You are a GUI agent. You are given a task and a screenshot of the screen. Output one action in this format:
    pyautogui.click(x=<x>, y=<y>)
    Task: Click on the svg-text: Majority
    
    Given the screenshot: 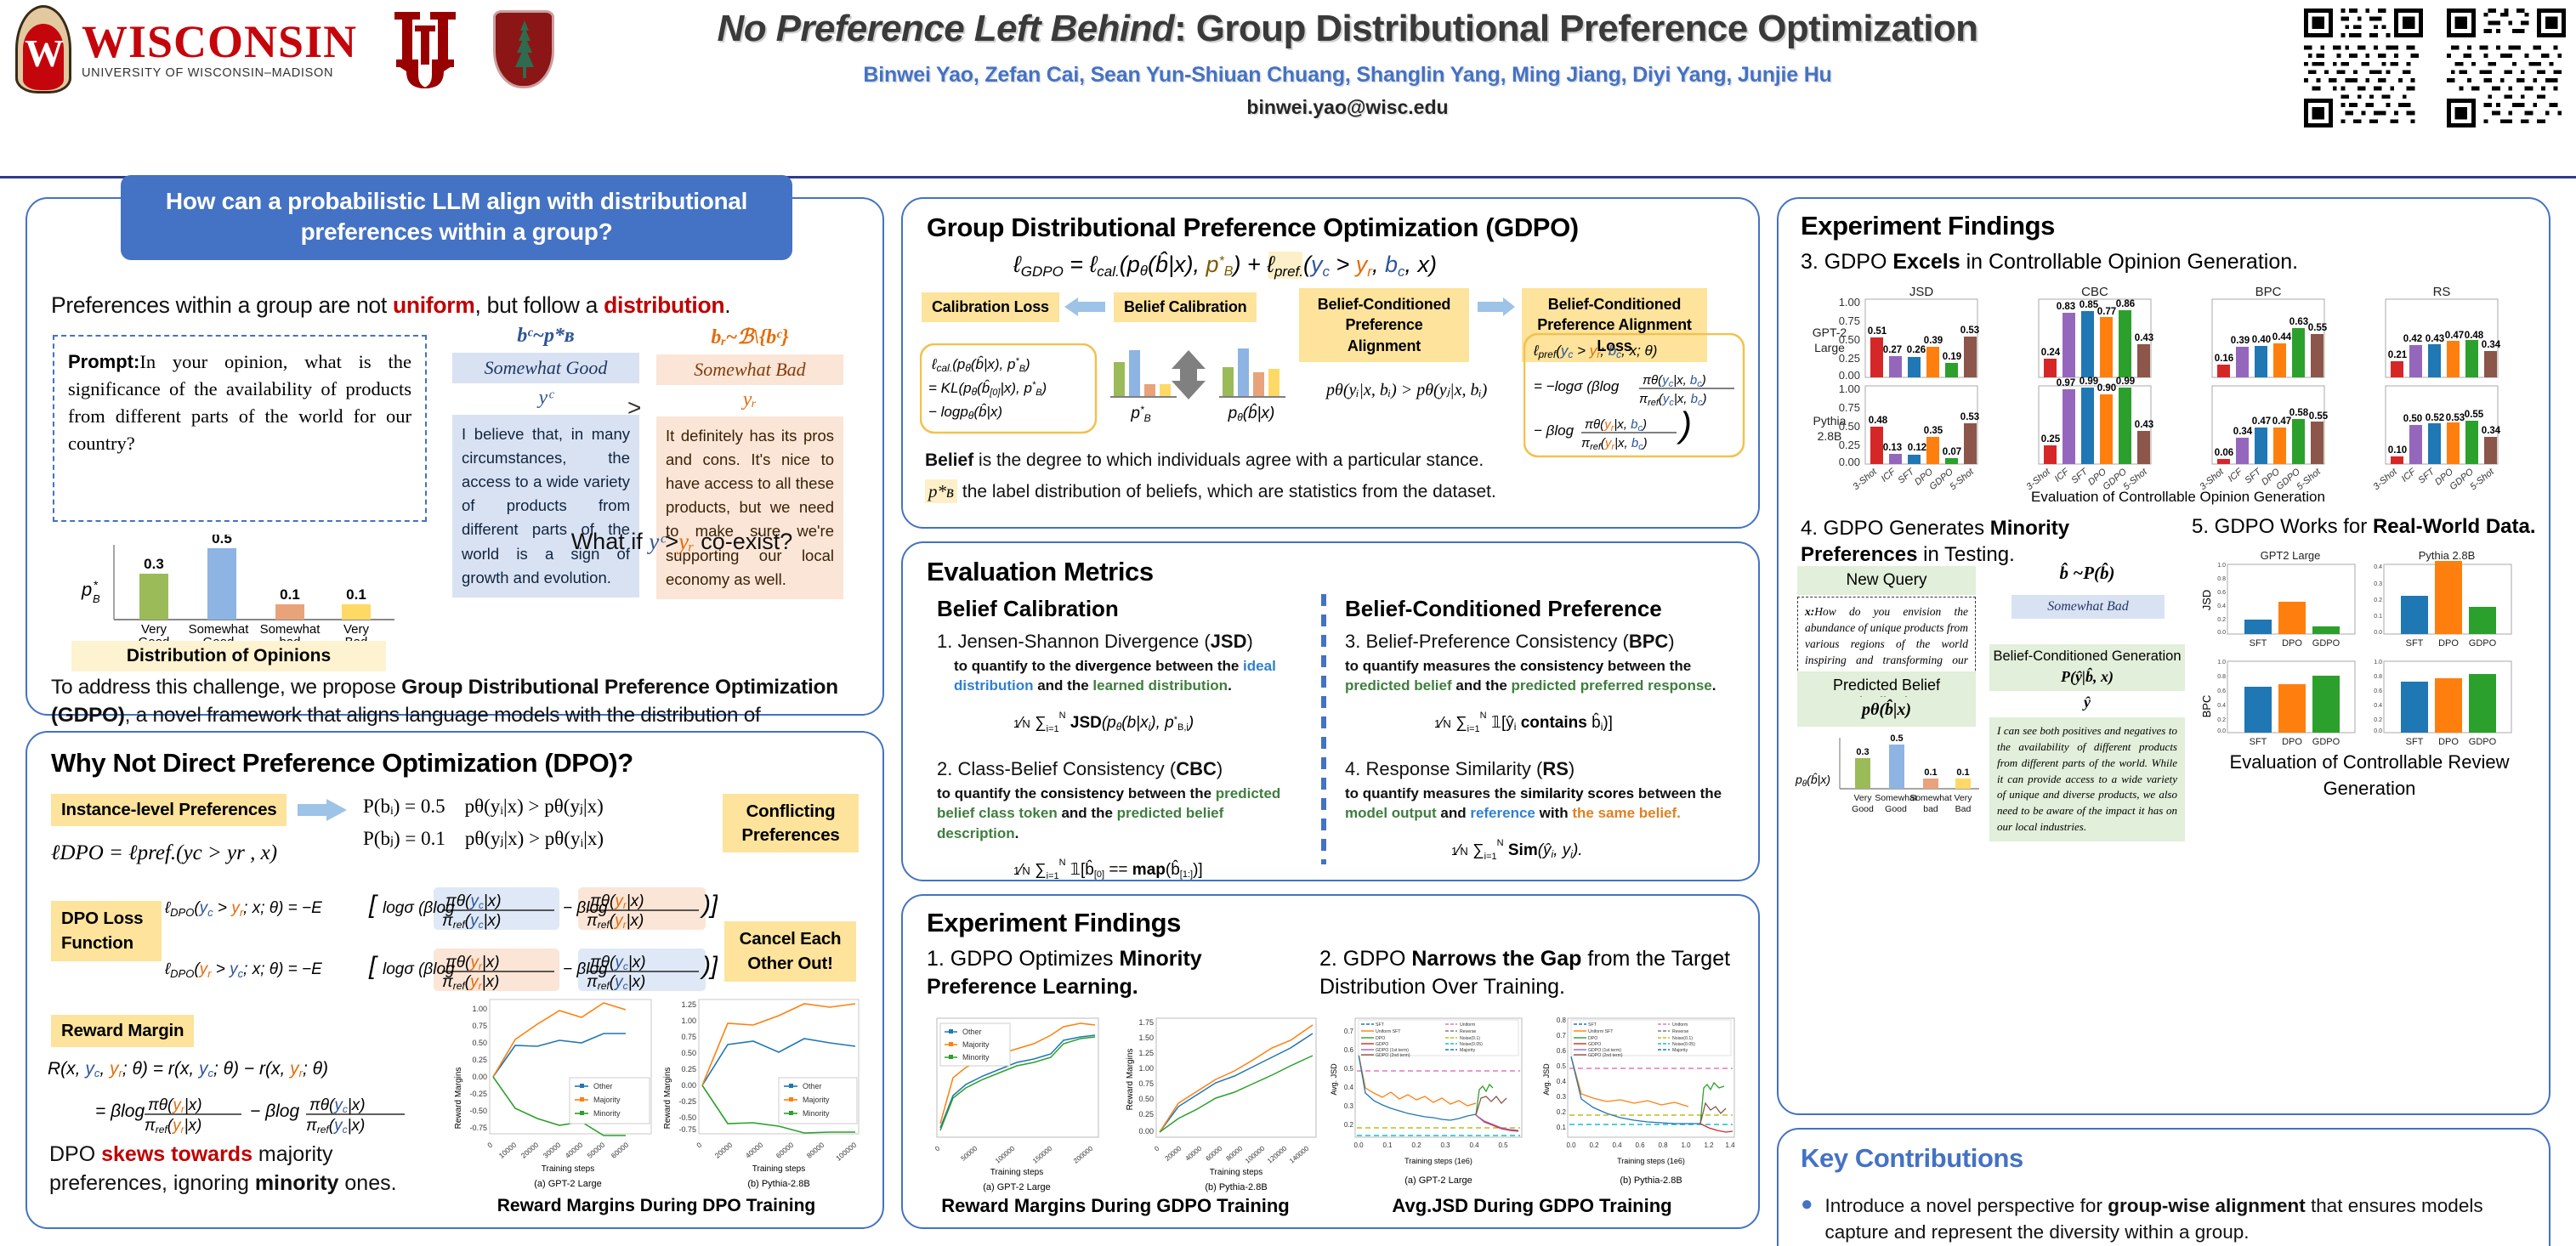 What is the action you would take?
    pyautogui.click(x=976, y=1044)
    